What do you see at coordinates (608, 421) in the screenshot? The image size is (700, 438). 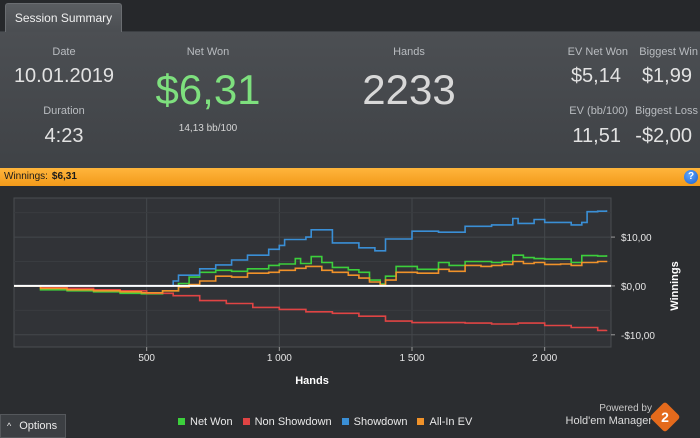 I see `brand-name: Hold'em Manager` at bounding box center [608, 421].